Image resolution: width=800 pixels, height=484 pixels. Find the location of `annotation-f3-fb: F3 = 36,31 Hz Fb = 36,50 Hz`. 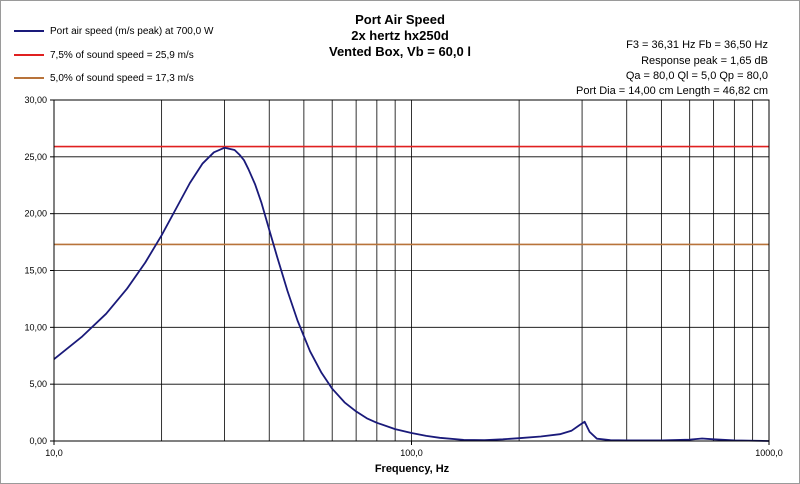

annotation-f3-fb: F3 = 36,31 Hz Fb = 36,50 Hz is located at coordinates (697, 45).